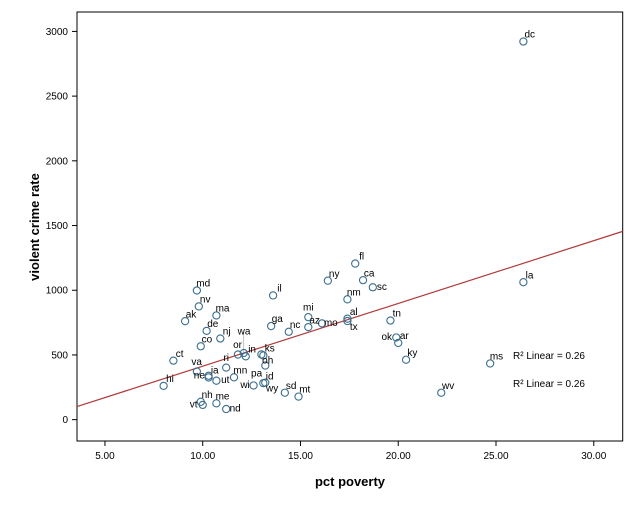  I want to click on point-label-nd: nd, so click(235, 409).